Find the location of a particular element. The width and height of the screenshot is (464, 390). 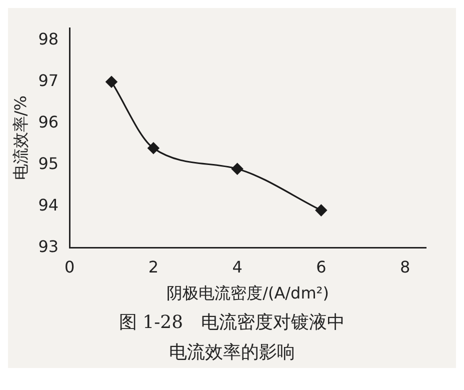

x-axis-title: 阴极电流密度/(A/dm²) is located at coordinates (247, 293).